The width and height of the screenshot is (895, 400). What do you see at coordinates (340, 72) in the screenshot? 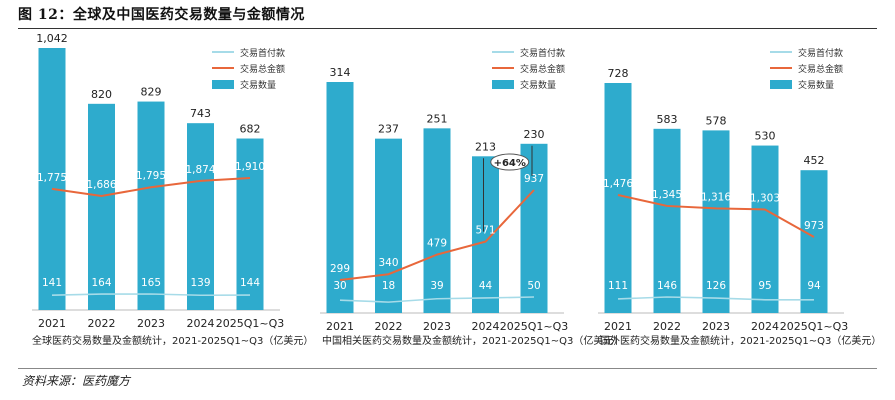
I see `bar-value-label: 314` at bounding box center [340, 72].